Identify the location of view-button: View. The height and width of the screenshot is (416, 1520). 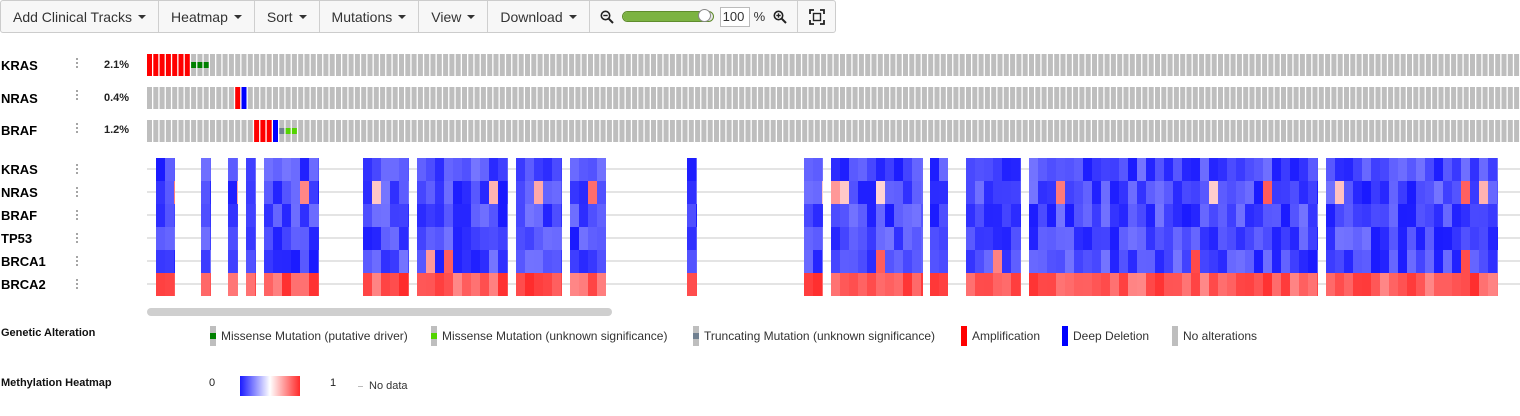
(454, 16).